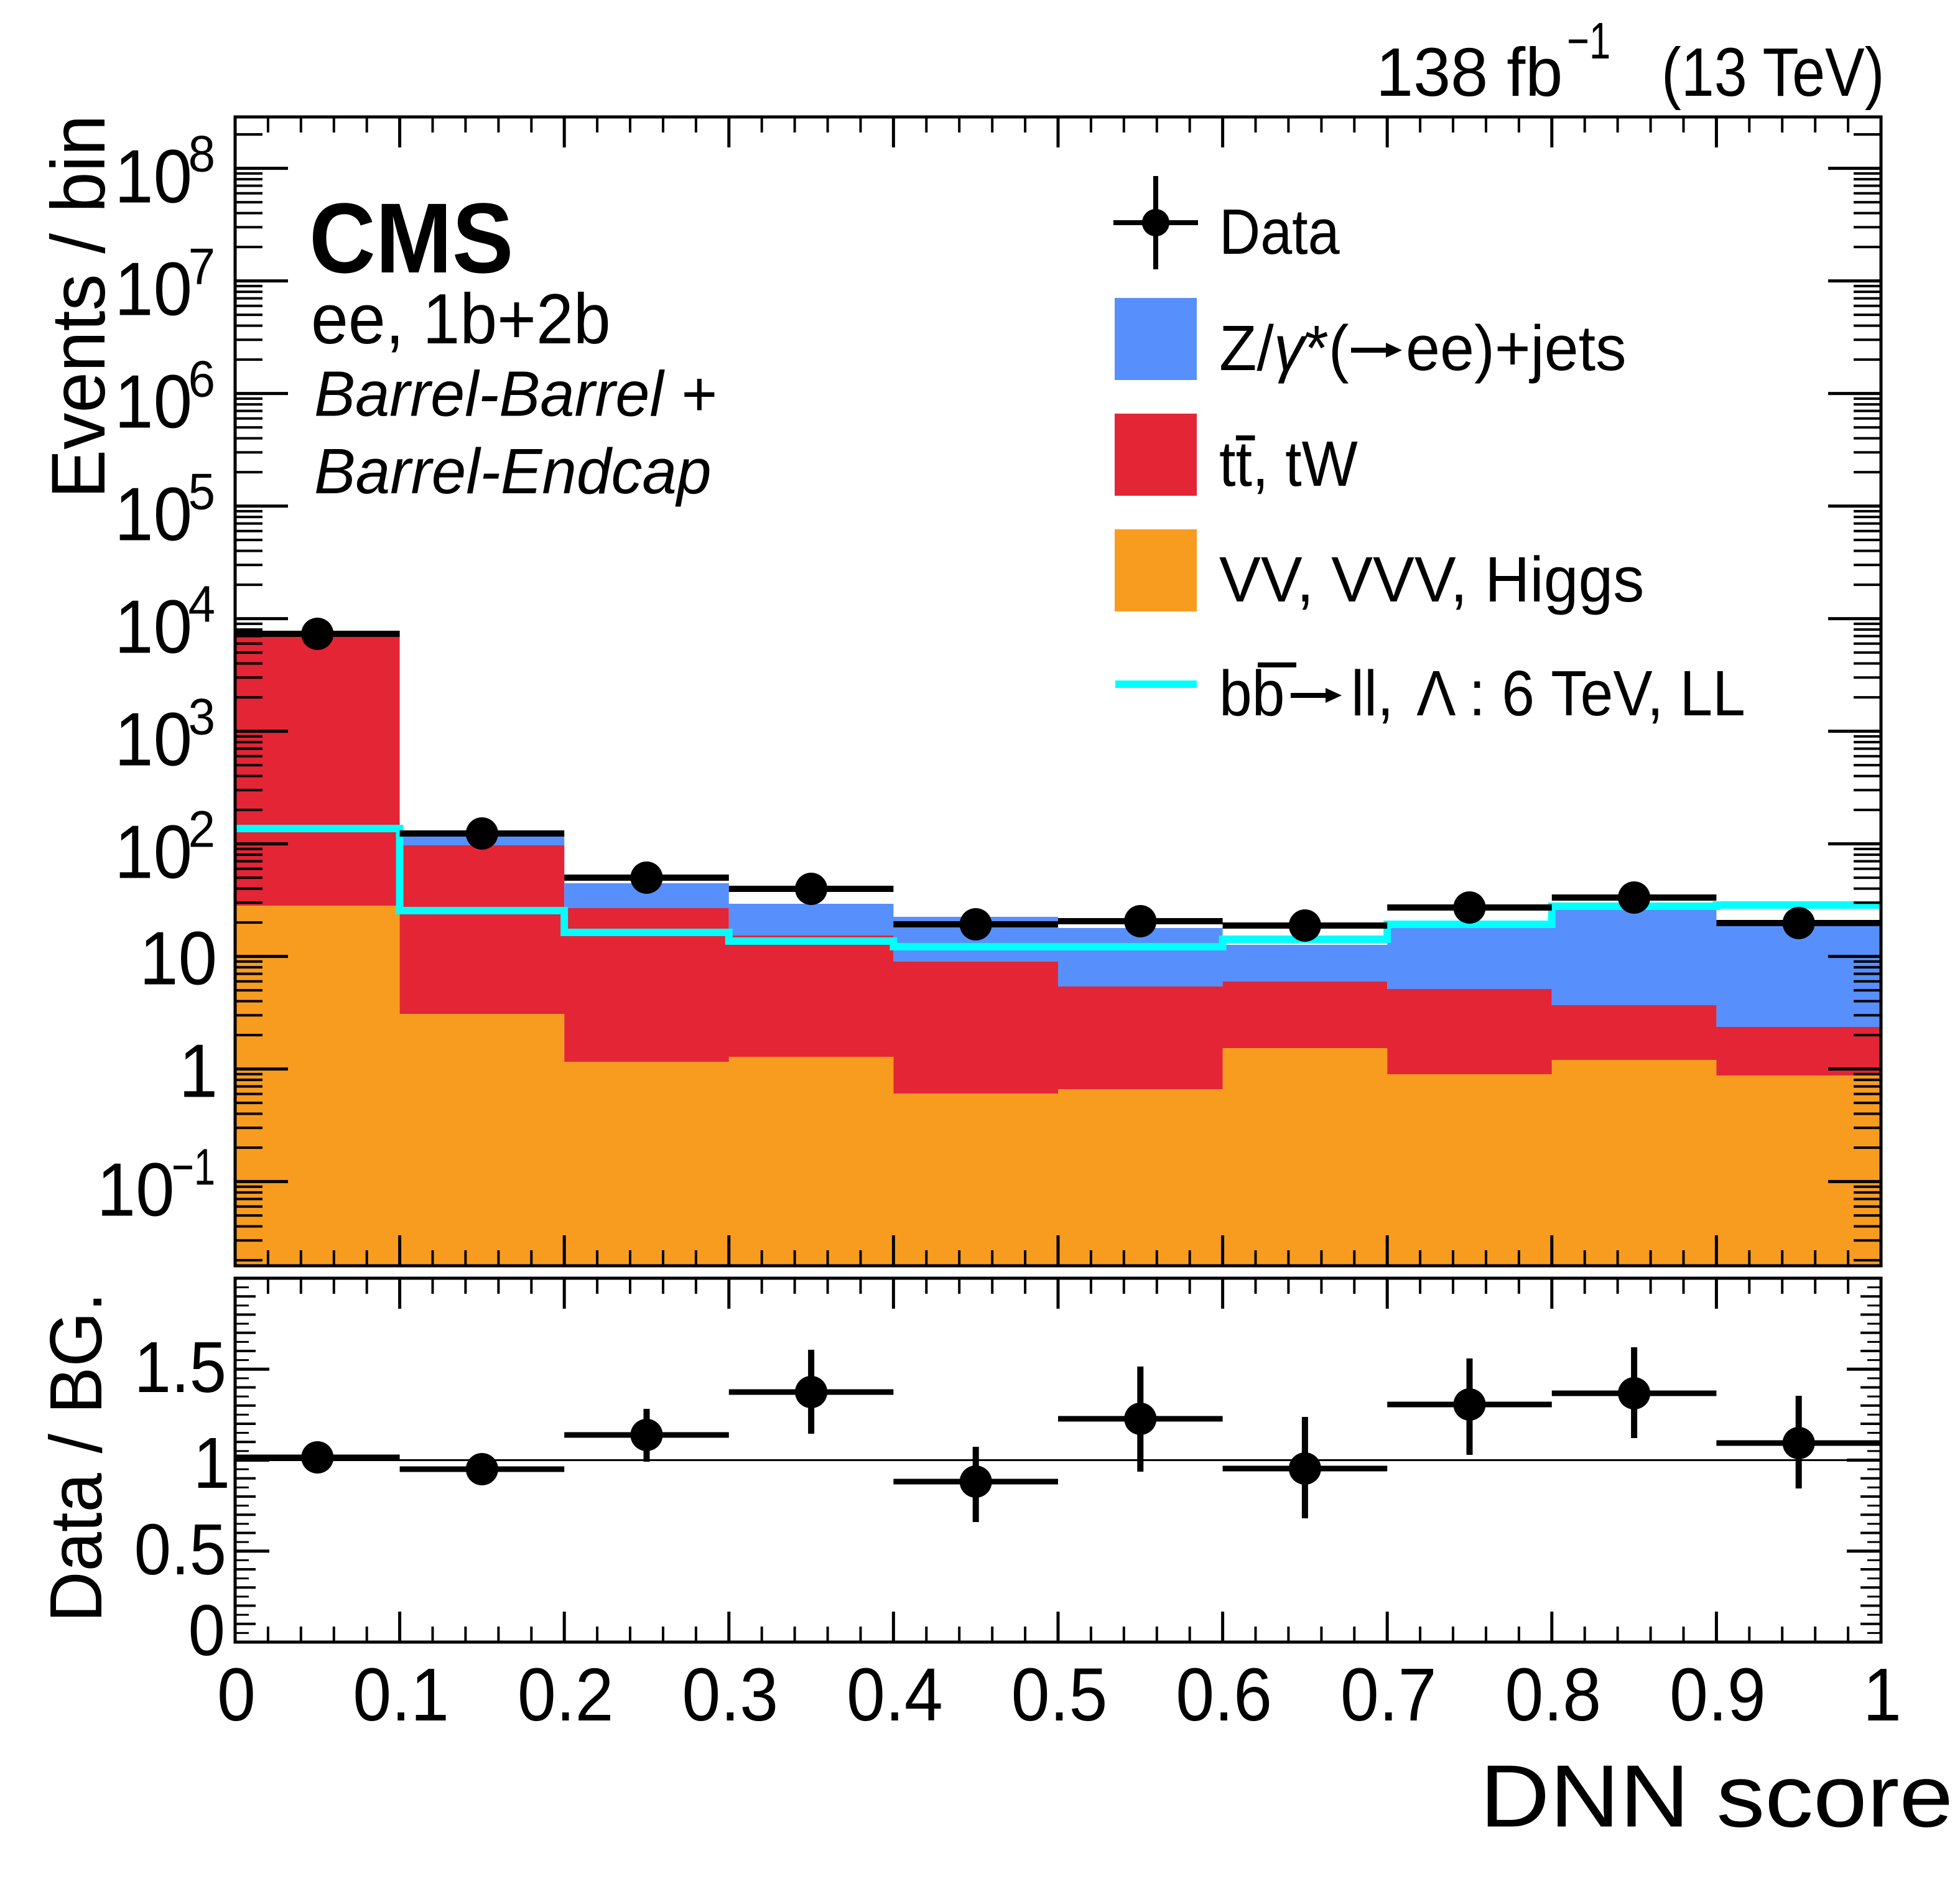 Image resolution: width=1960 pixels, height=1894 pixels. I want to click on svg-text: 0.8, so click(1553, 1695).